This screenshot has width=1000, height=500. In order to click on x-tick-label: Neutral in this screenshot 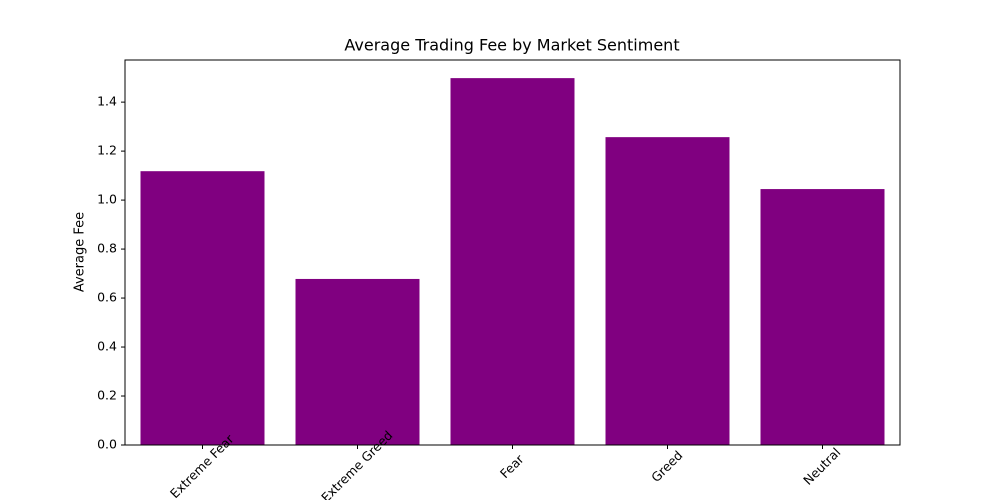, I will do `click(821, 466)`.